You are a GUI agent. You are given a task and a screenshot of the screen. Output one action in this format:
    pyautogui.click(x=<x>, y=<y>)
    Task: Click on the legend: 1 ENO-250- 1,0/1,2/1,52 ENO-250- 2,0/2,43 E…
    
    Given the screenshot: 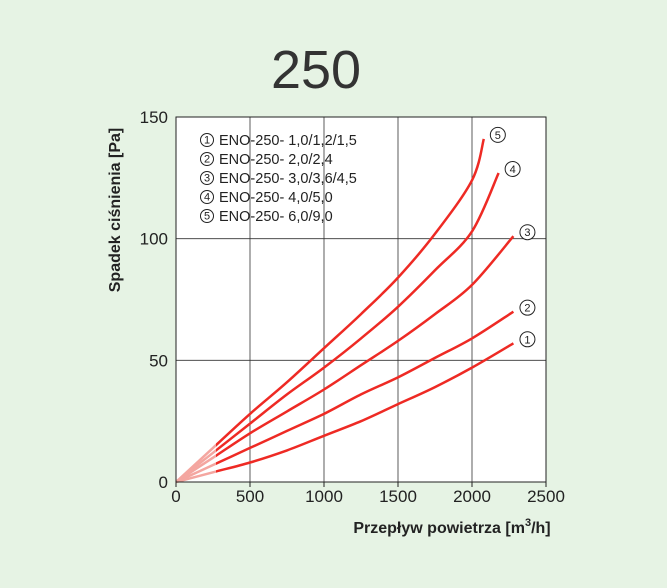 What is the action you would take?
    pyautogui.click(x=278, y=179)
    